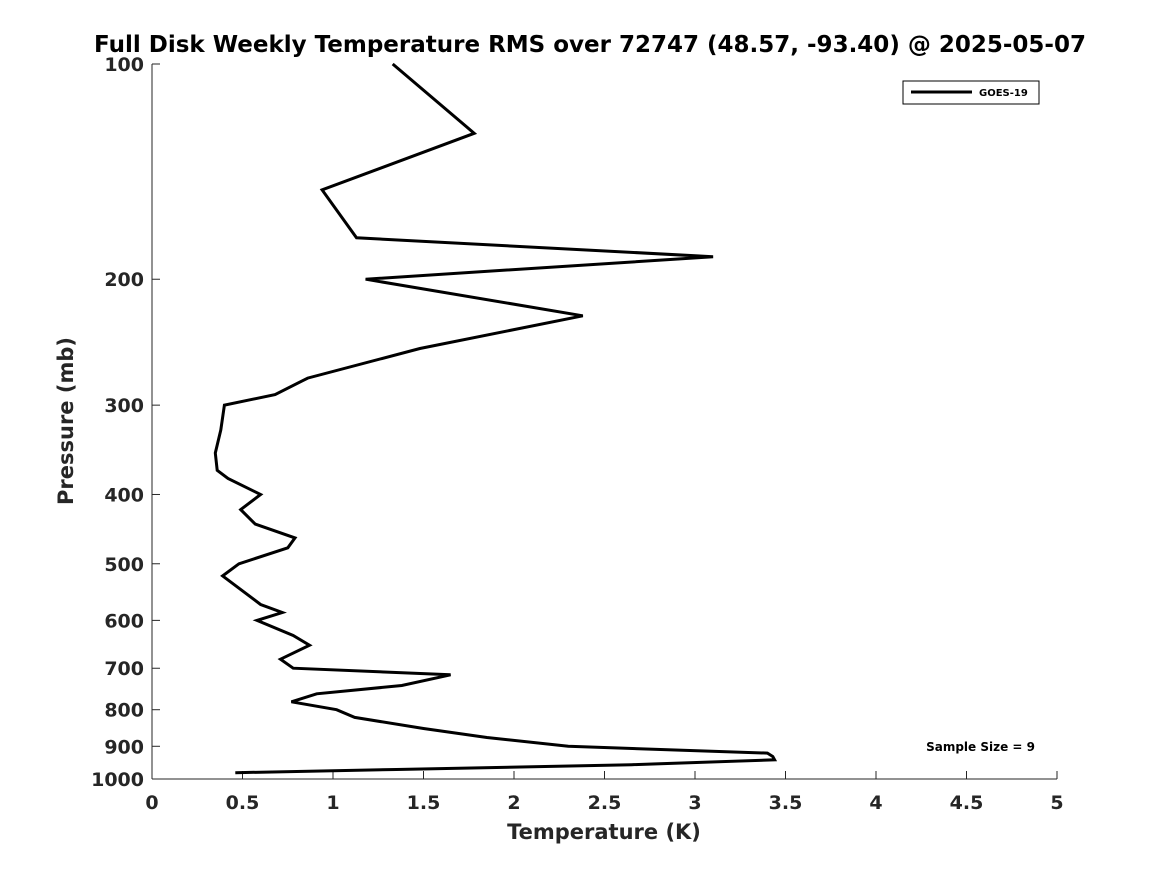 The width and height of the screenshot is (1167, 875). Describe the element at coordinates (124, 565) in the screenshot. I see `y-tick-label: 500` at that location.